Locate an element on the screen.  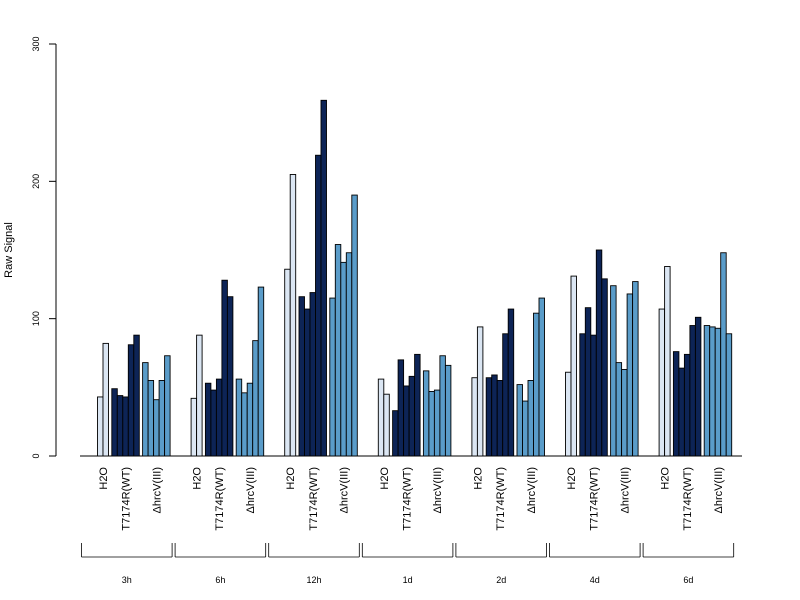
time-label: 6h is located at coordinates (220, 580).